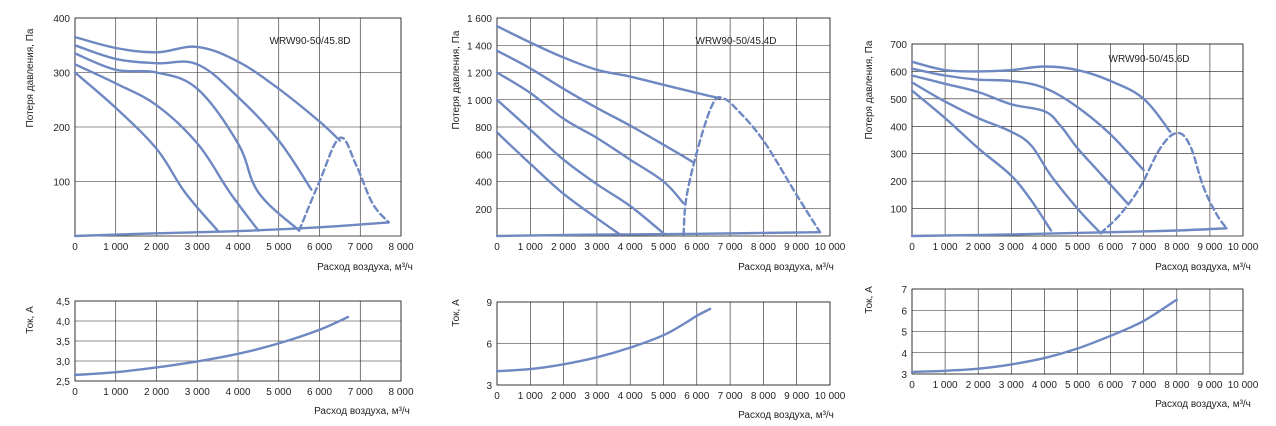  I want to click on y-tick-label: 800, so click(483, 128).